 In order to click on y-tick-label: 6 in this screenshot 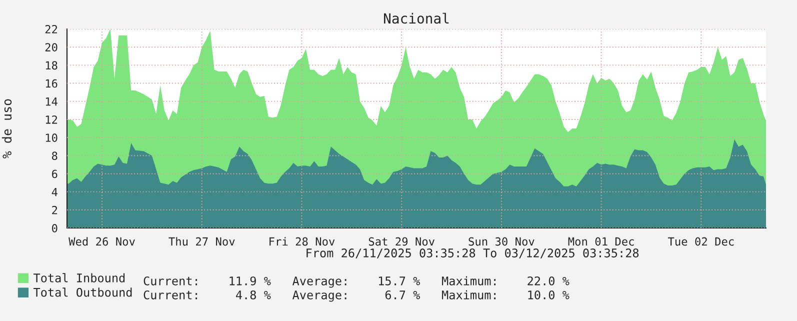, I will do `click(55, 174)`.